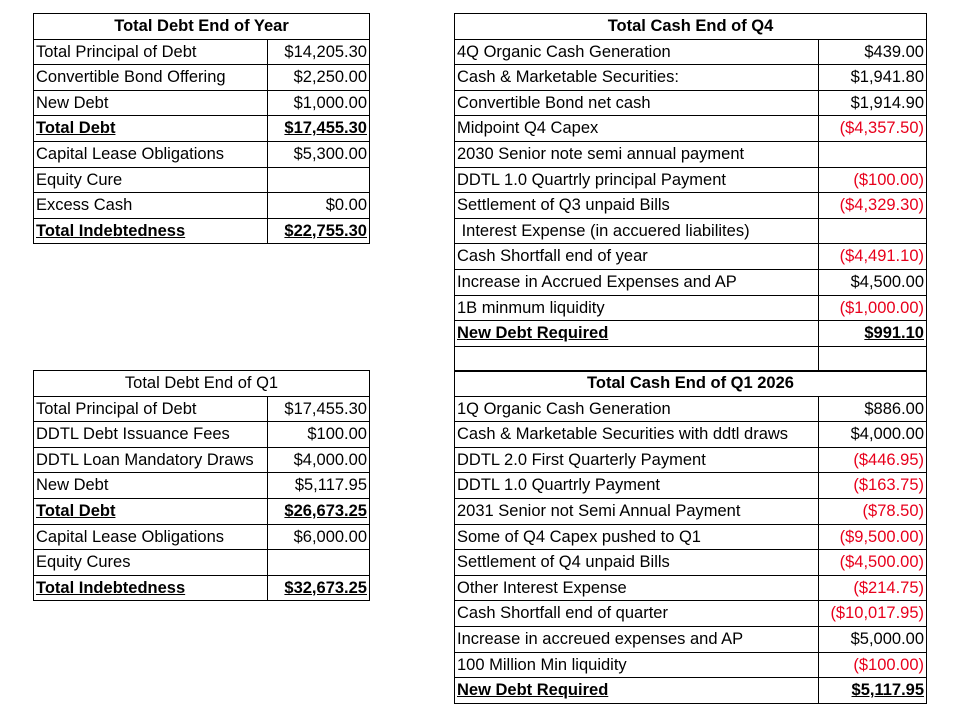 This screenshot has height=713, width=960. What do you see at coordinates (150, 180) in the screenshot?
I see `row-label: Equity Cure` at bounding box center [150, 180].